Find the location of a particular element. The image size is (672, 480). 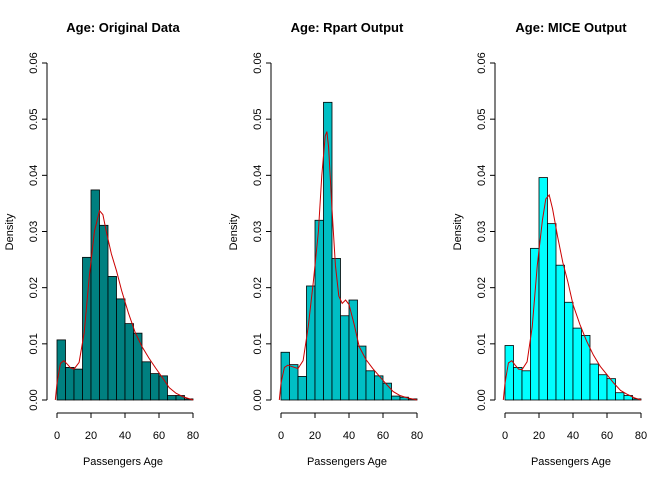

panel-title: Age: MICE Output is located at coordinates (571, 27).